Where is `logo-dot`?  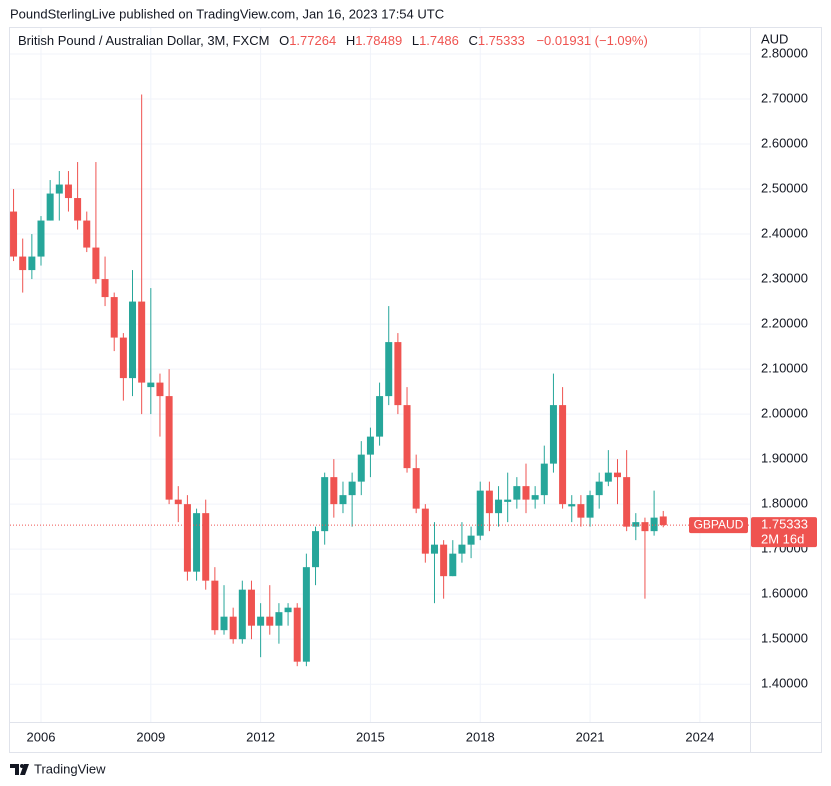 logo-dot is located at coordinates (22, 766).